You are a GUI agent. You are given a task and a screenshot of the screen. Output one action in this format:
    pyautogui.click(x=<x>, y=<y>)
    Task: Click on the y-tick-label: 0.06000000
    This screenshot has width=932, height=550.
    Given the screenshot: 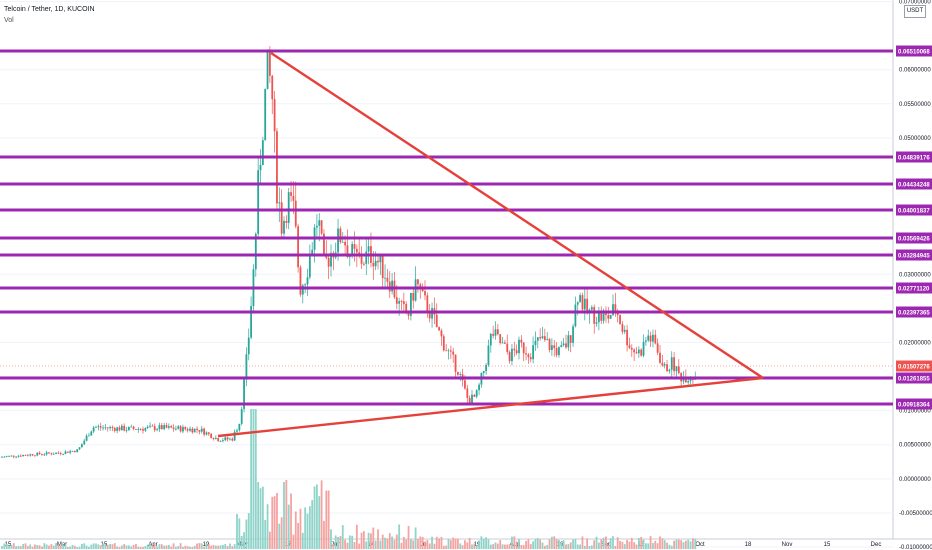 What is the action you would take?
    pyautogui.click(x=915, y=71)
    